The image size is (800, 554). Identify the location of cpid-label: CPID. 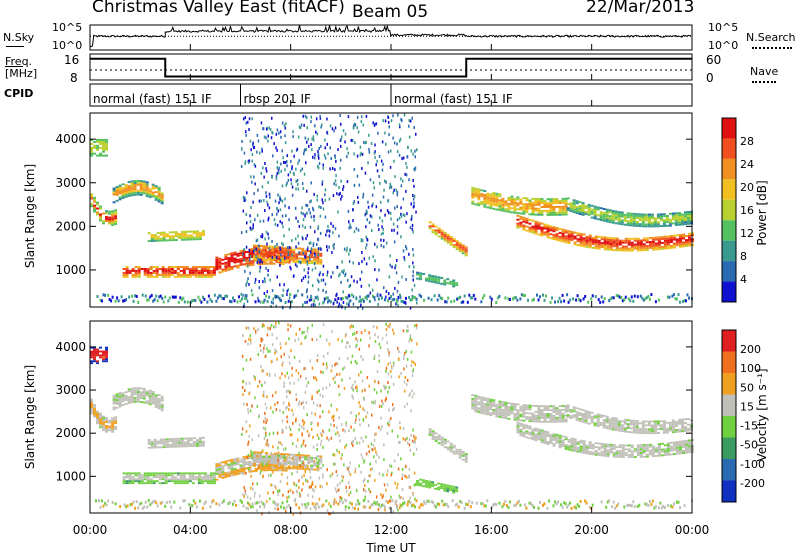
(19, 93).